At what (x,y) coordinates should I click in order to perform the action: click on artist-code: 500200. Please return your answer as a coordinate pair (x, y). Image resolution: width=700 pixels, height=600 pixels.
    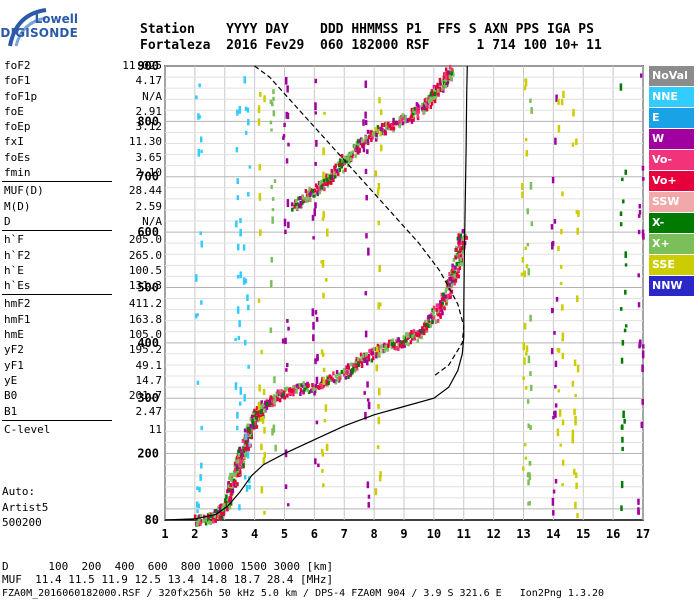
    Looking at the image, I should click on (22, 522).